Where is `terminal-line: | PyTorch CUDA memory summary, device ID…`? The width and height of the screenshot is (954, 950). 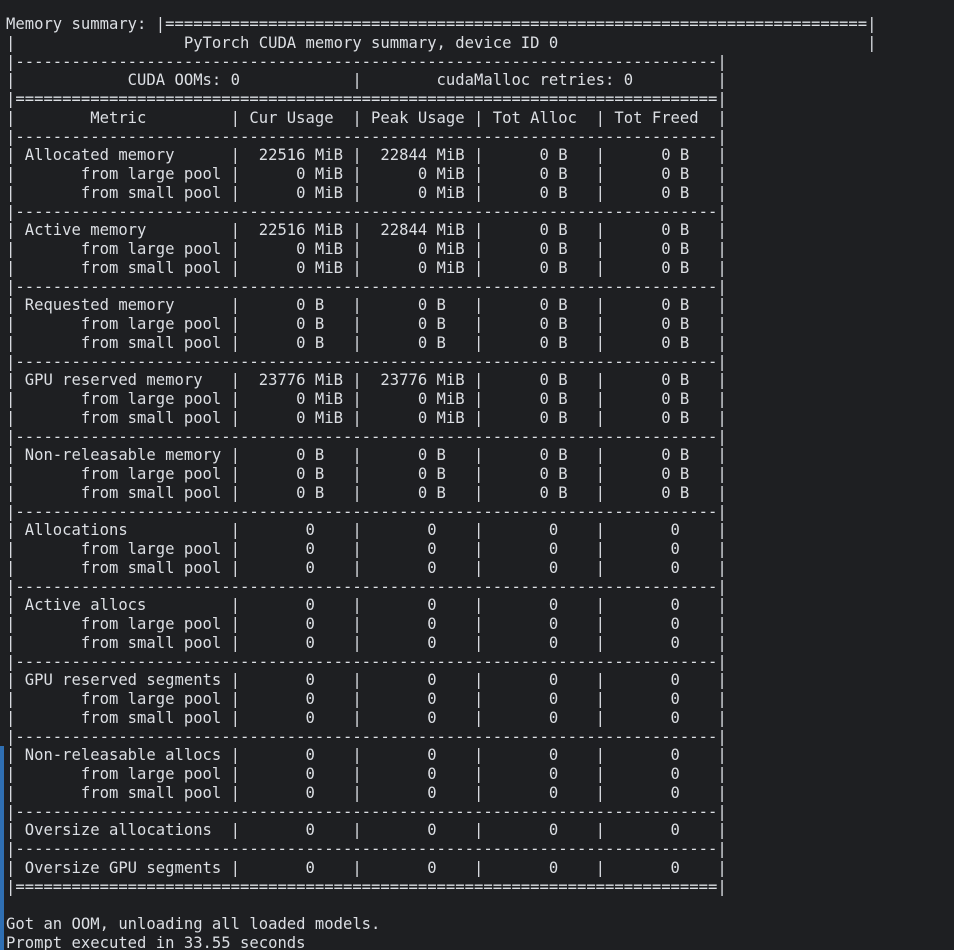
terminal-line: | PyTorch CUDA memory summary, device ID… is located at coordinates (441, 42).